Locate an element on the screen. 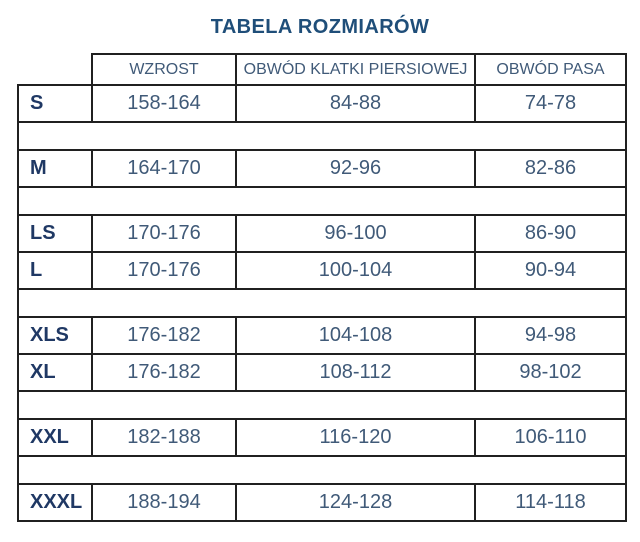 Image resolution: width=640 pixels, height=542 pixels. value-cell: 116-120 is located at coordinates (355, 437).